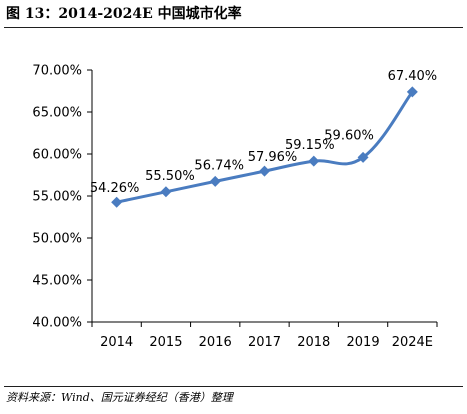 The width and height of the screenshot is (467, 414). I want to click on data-label: 54.26%, so click(115, 188).